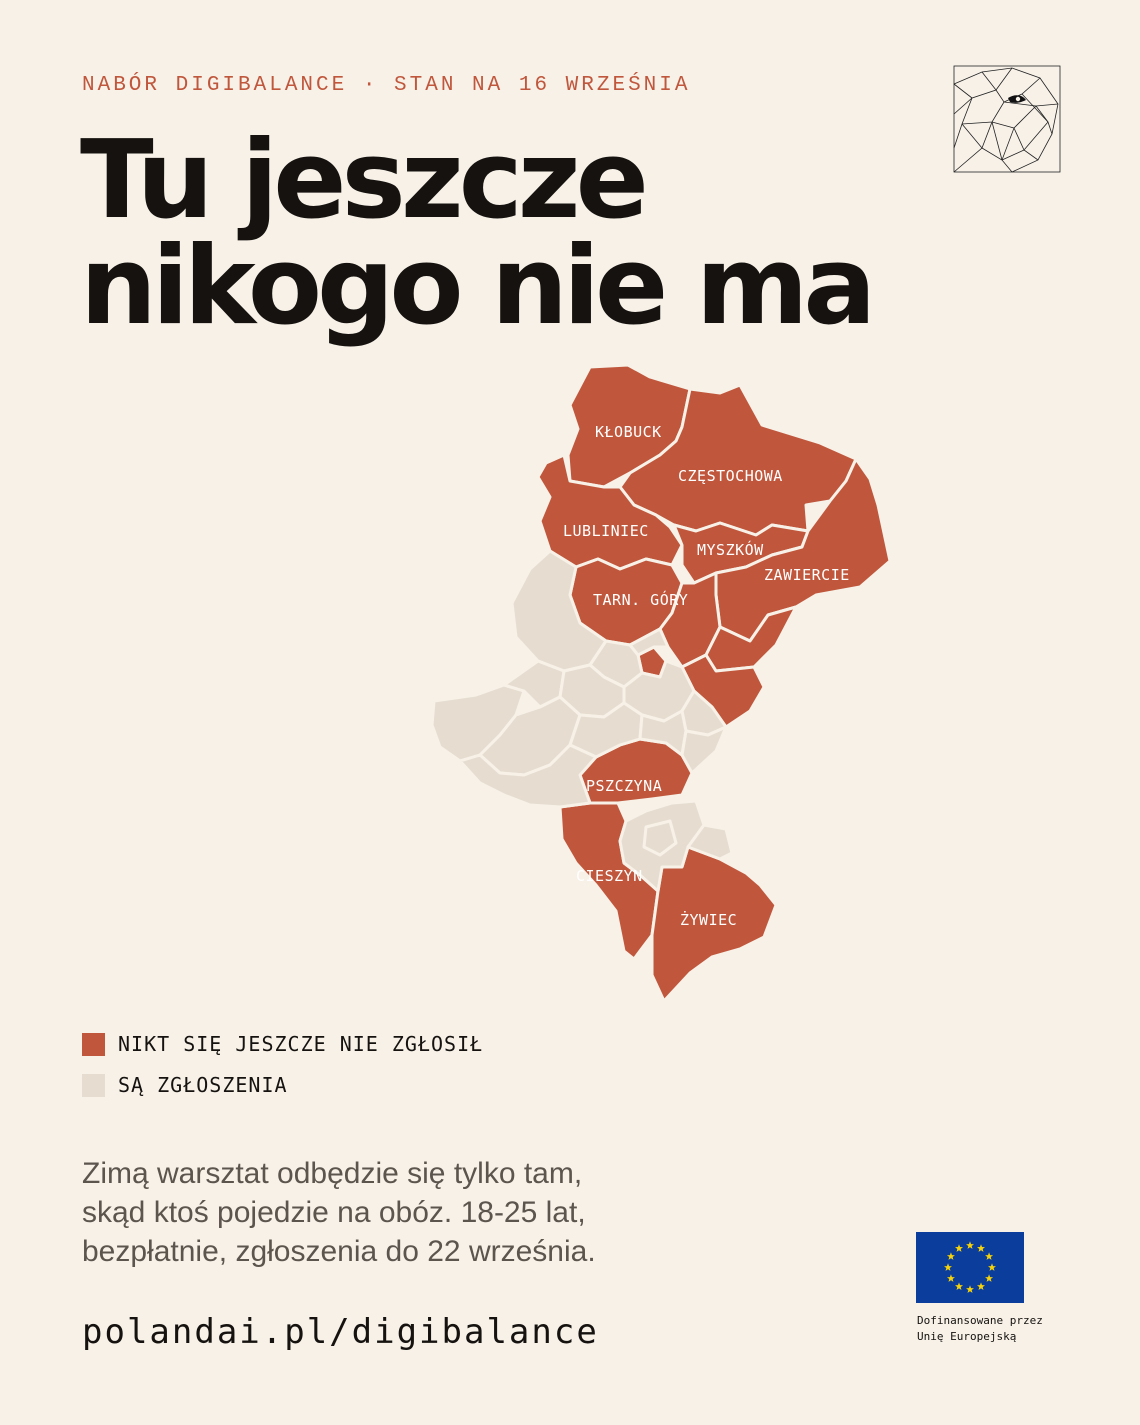  I want to click on eu-flag-icon, so click(970, 1267).